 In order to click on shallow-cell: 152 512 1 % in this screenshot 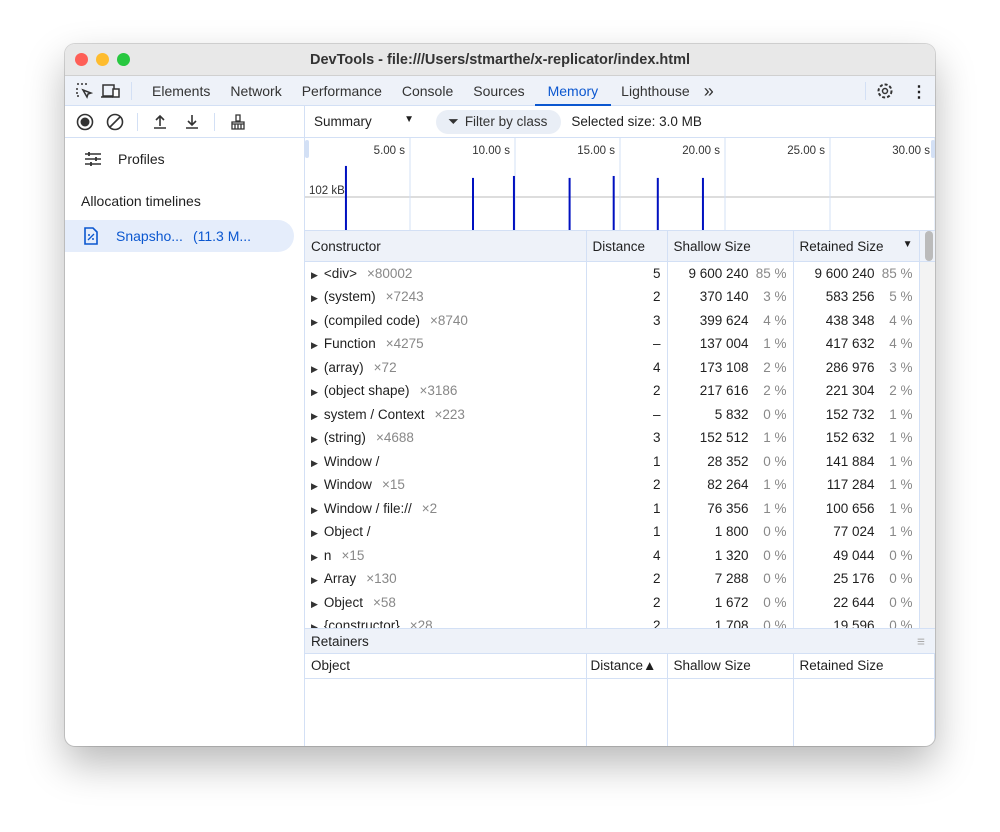, I will do `click(730, 438)`.